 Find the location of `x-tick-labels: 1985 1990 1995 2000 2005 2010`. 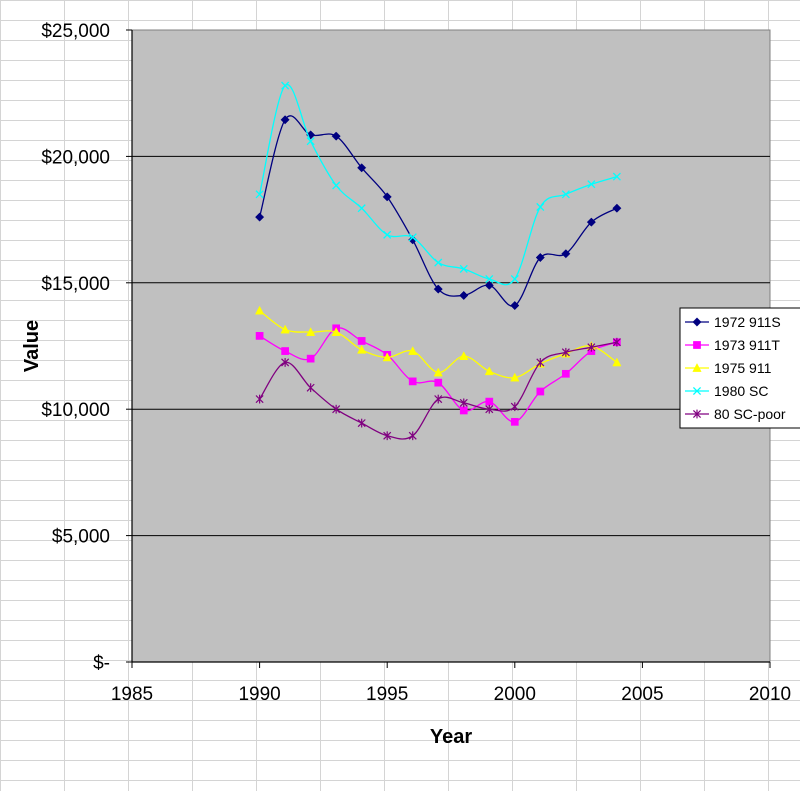

x-tick-labels: 1985 1990 1995 2000 2005 2010 is located at coordinates (451, 694).